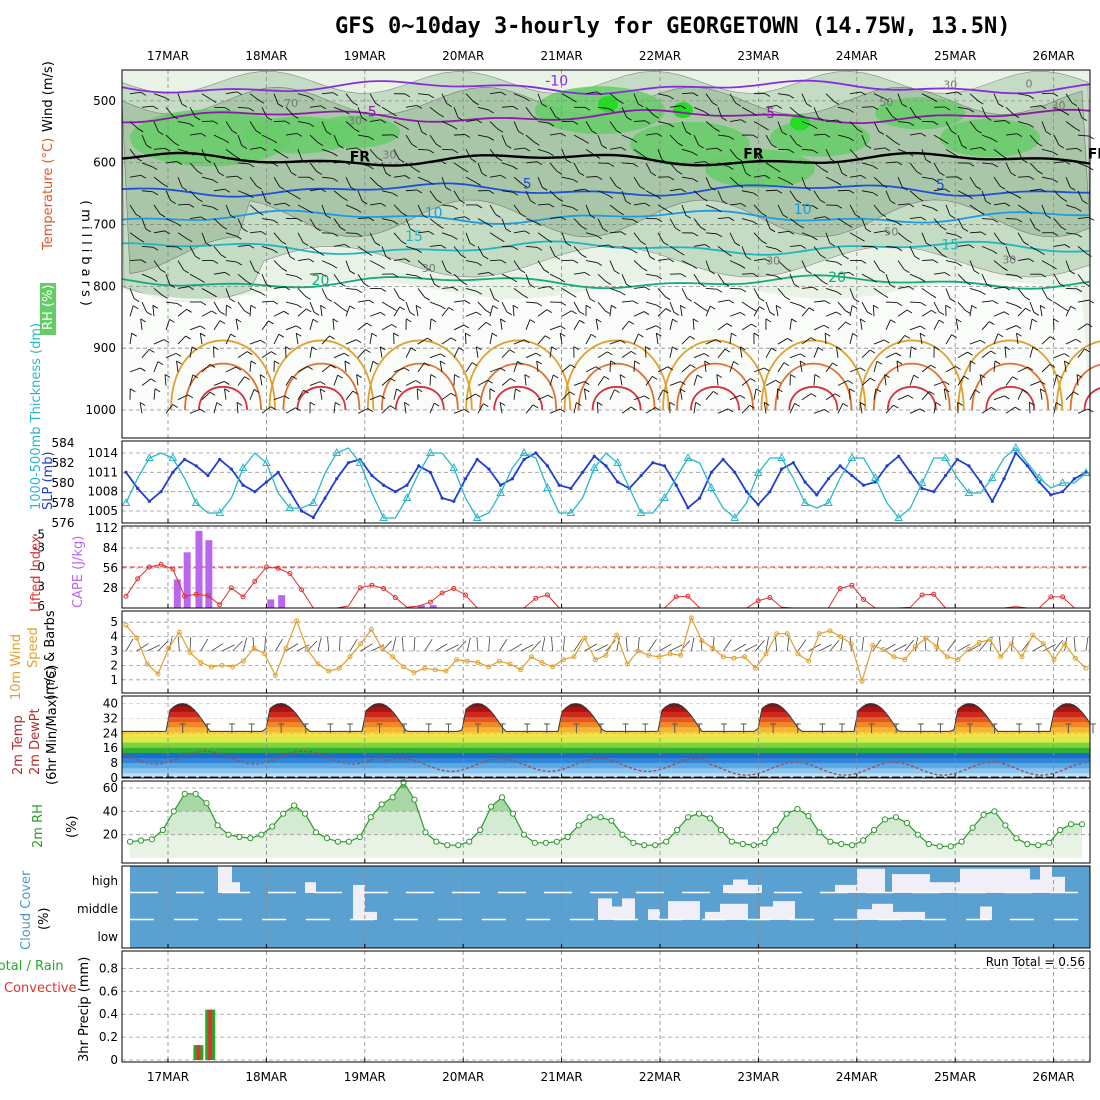 The width and height of the screenshot is (1100, 1100). I want to click on cloud-high-block, so click(233, 887).